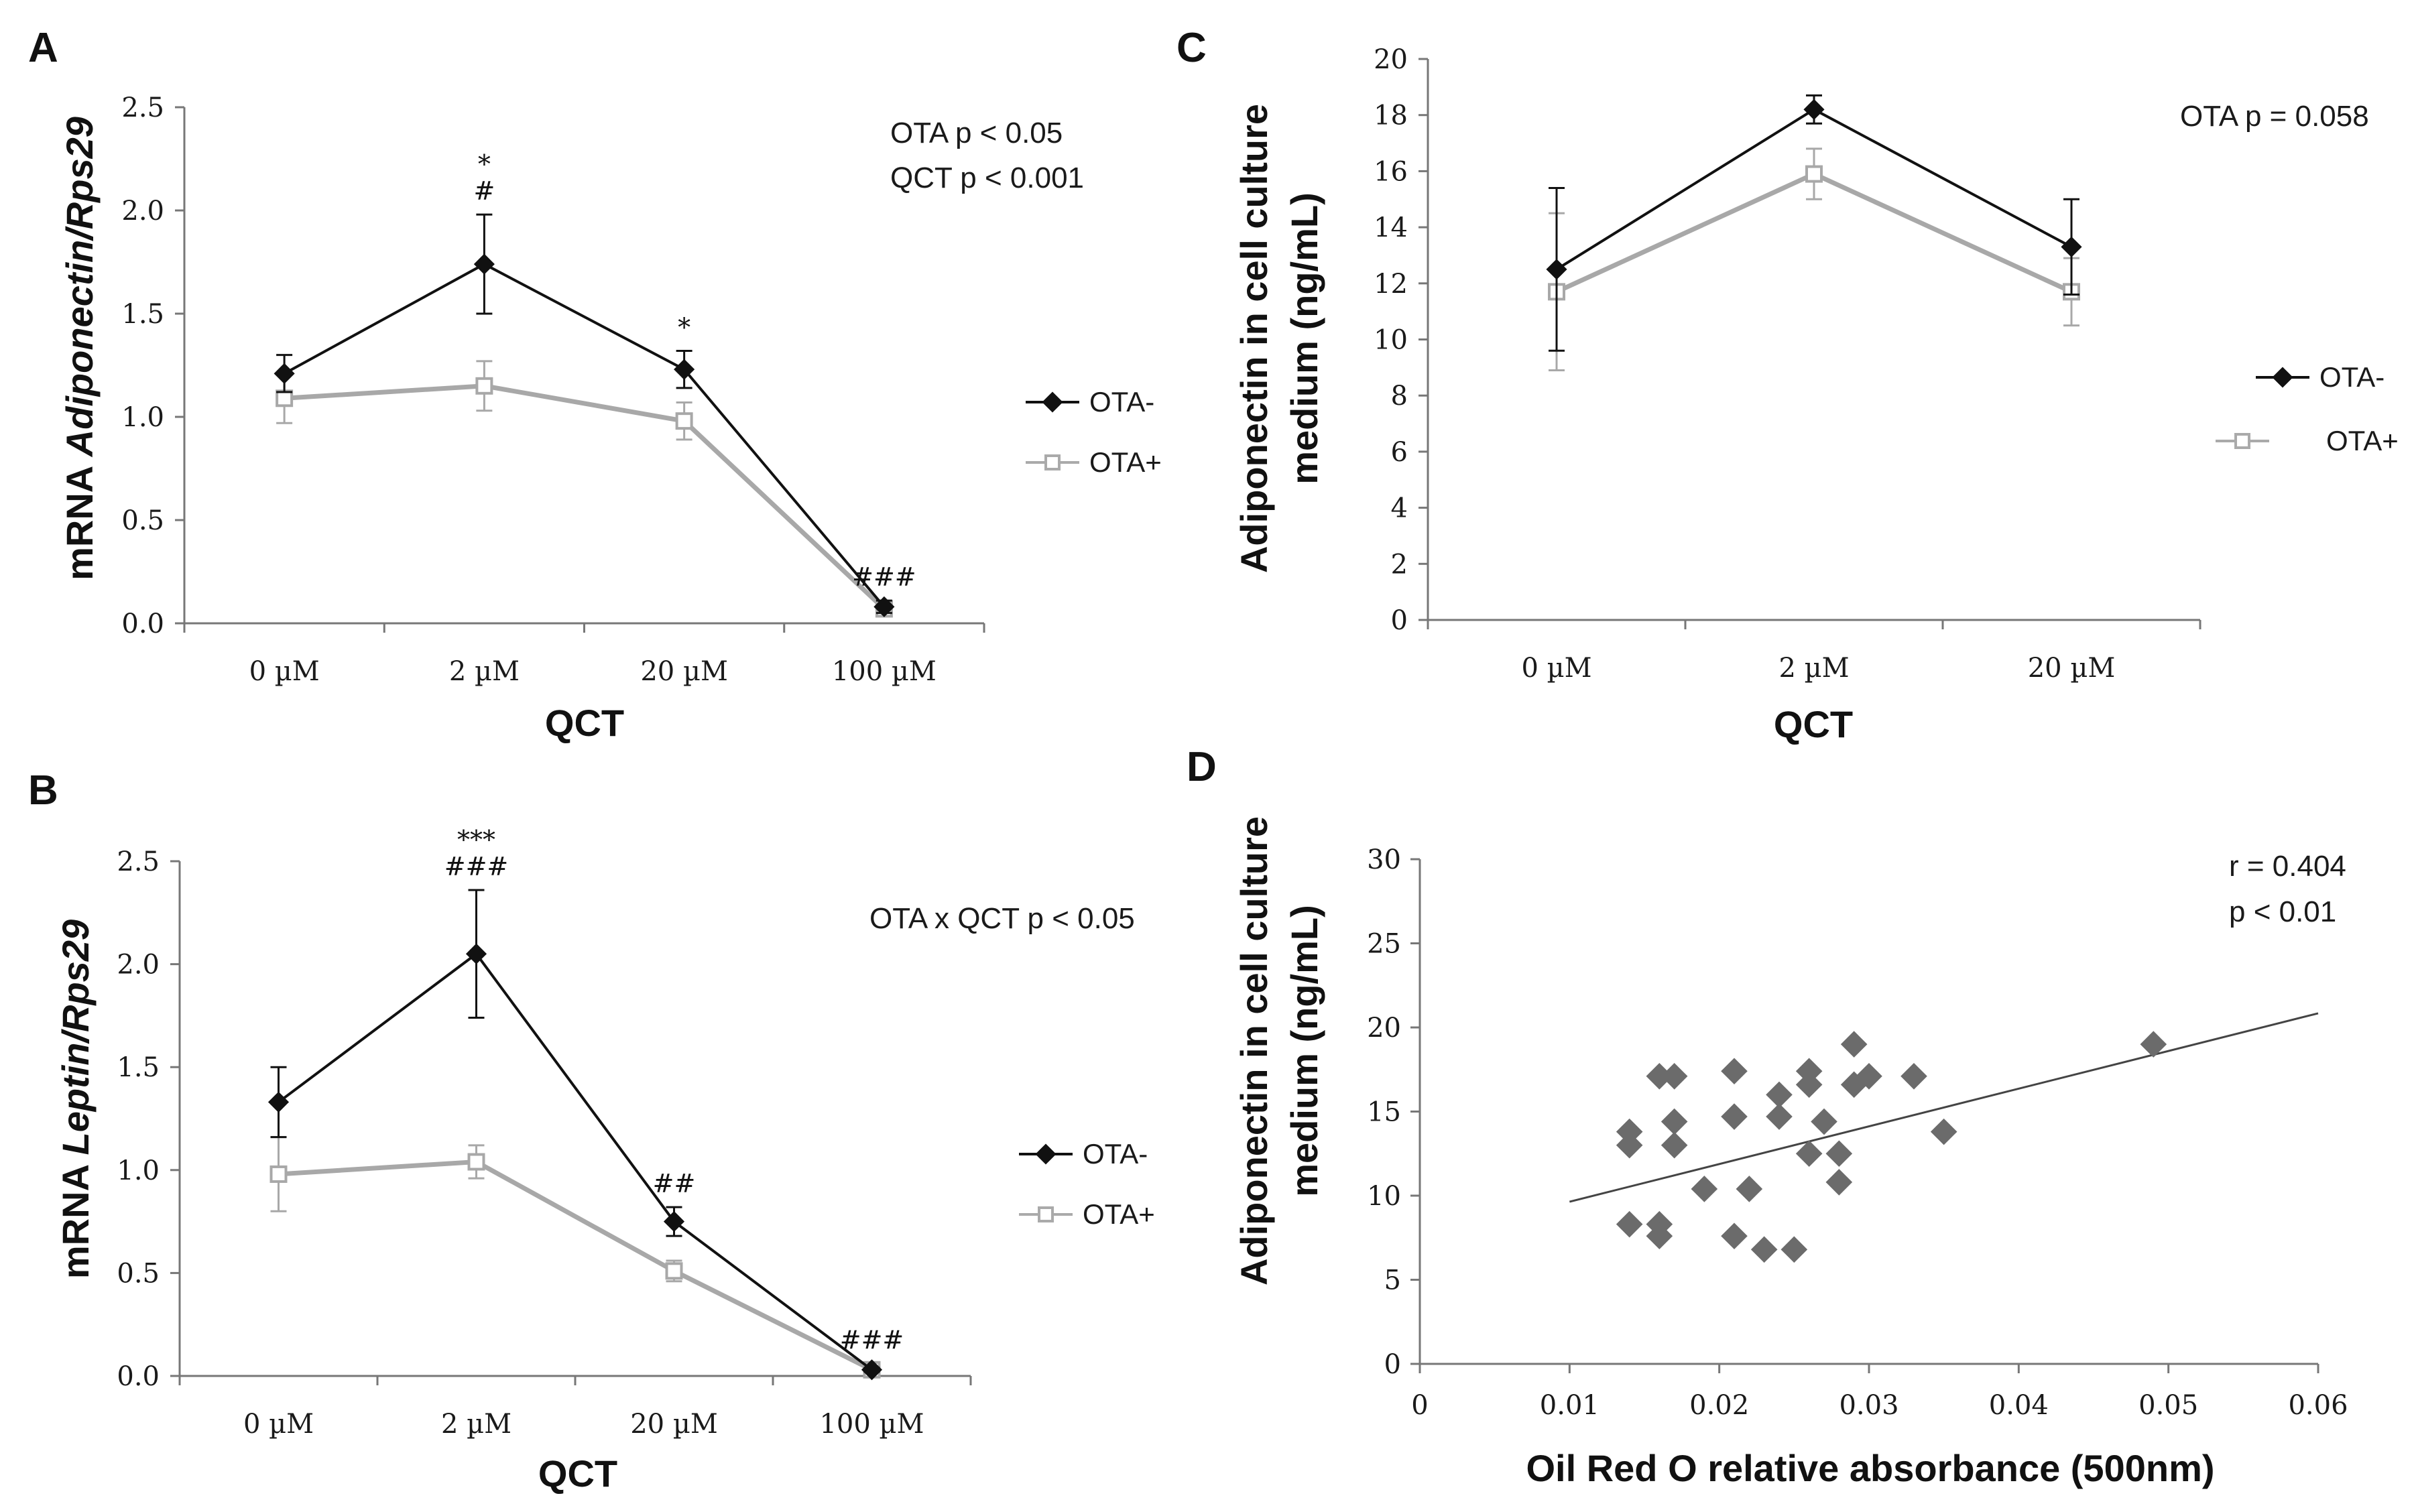  What do you see at coordinates (138, 1171) in the screenshot?
I see `panel-b-y-tick-label: 1.0` at bounding box center [138, 1171].